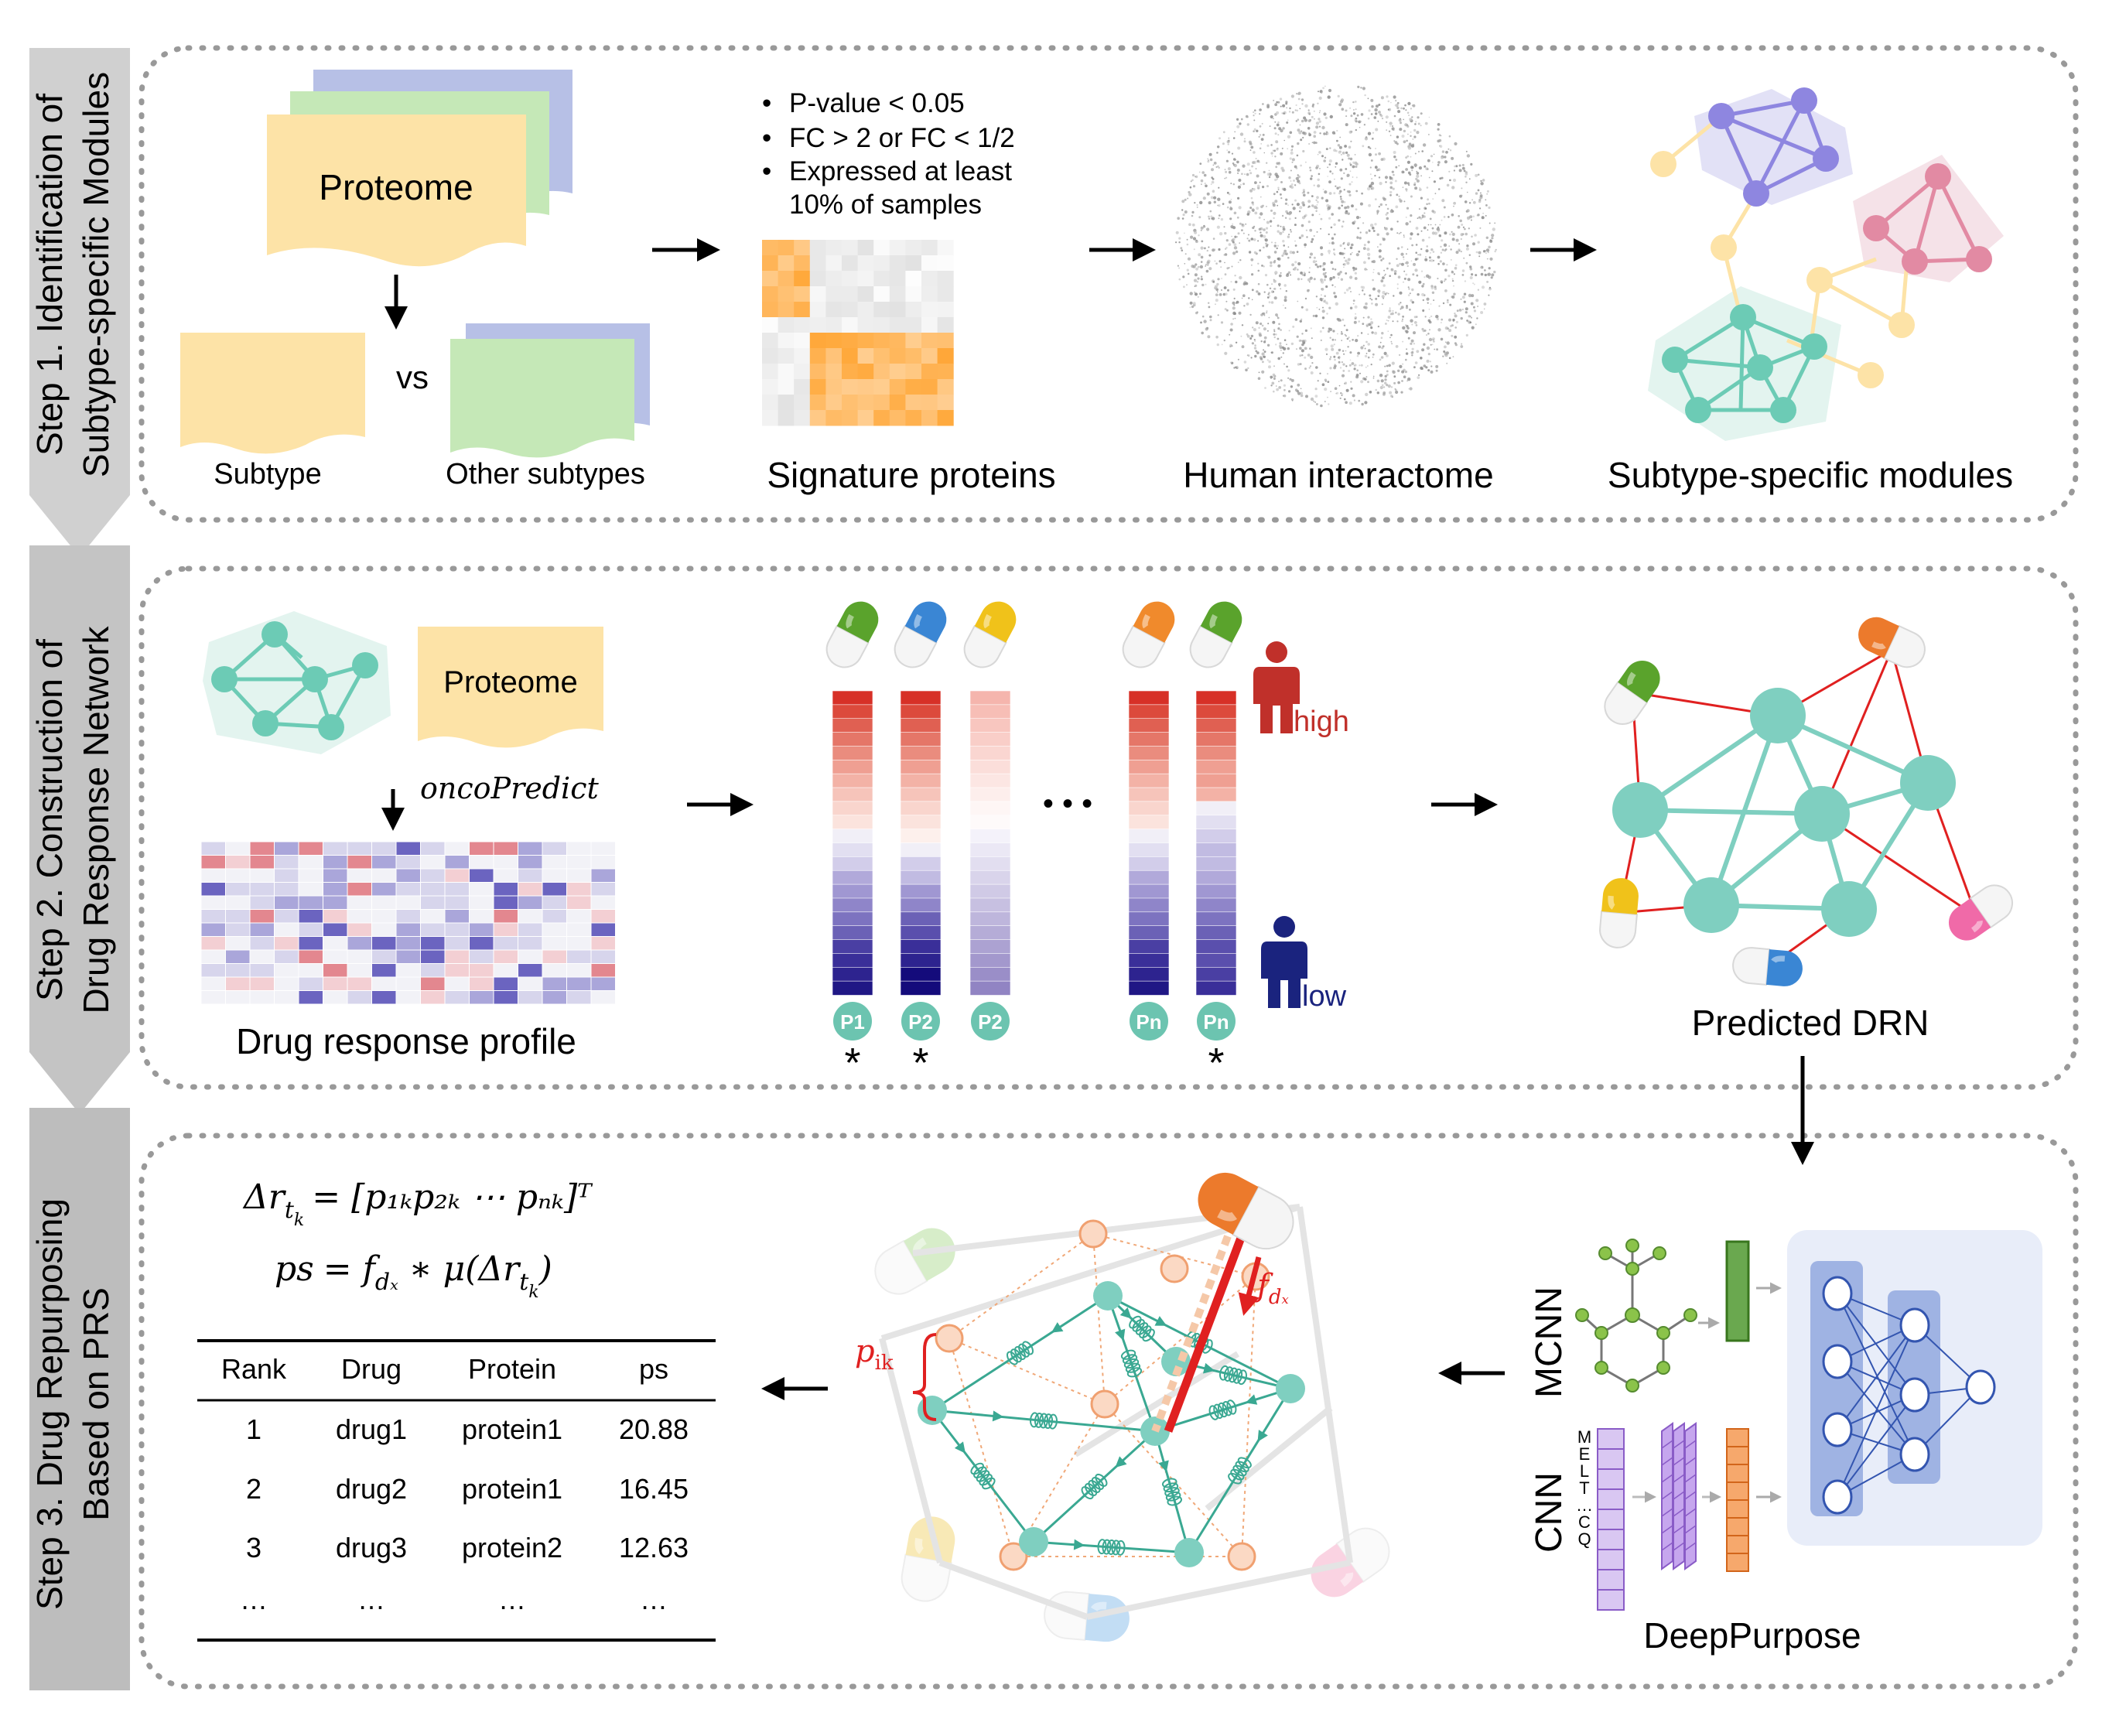  Describe the element at coordinates (371, 1489) in the screenshot. I see `table-cell: drug2` at that location.